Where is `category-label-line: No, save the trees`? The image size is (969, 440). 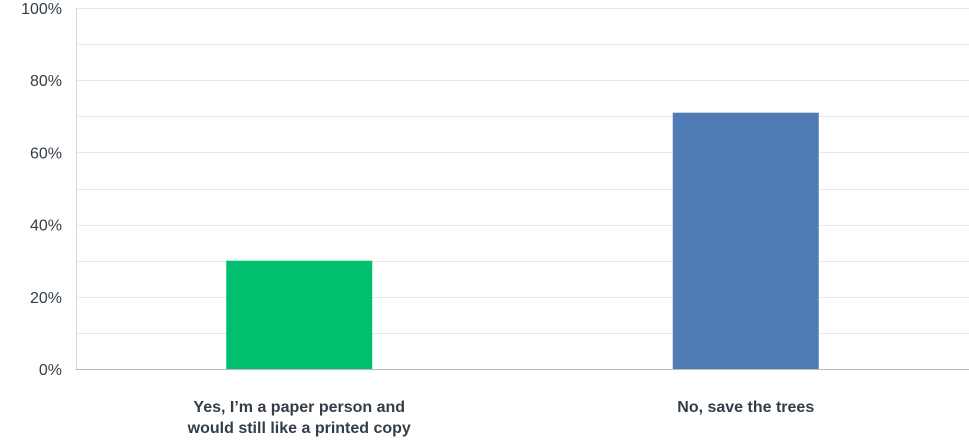
category-label-line: No, save the trees is located at coordinates (745, 407).